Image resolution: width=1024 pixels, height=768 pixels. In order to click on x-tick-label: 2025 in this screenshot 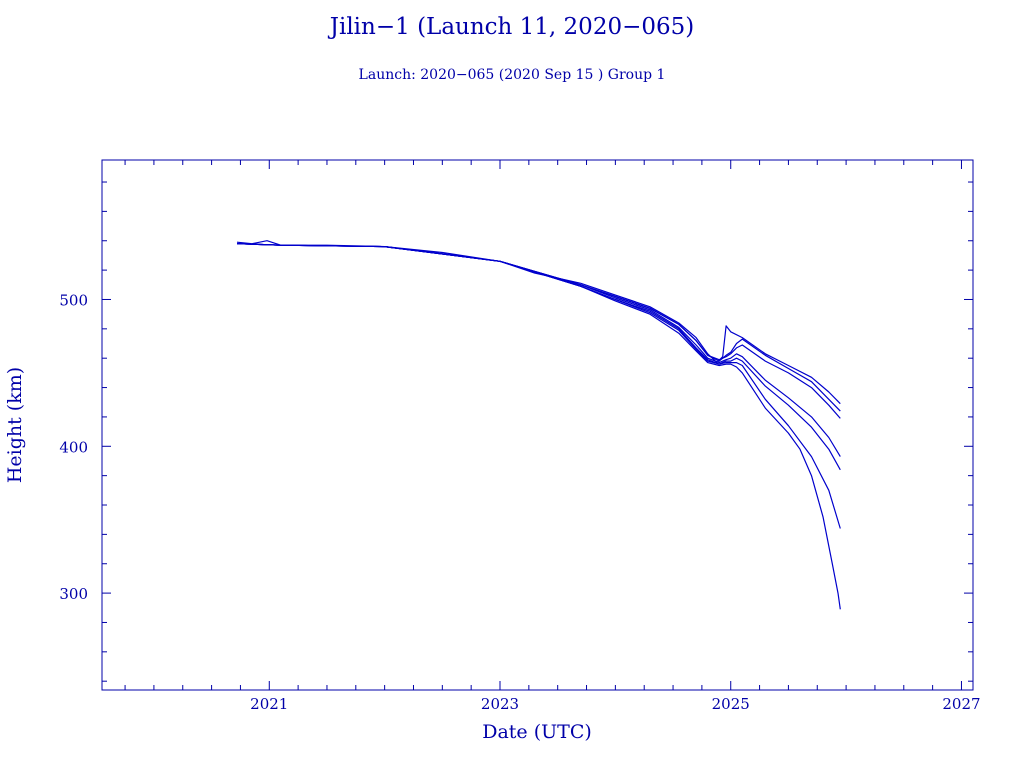, I will do `click(731, 704)`.